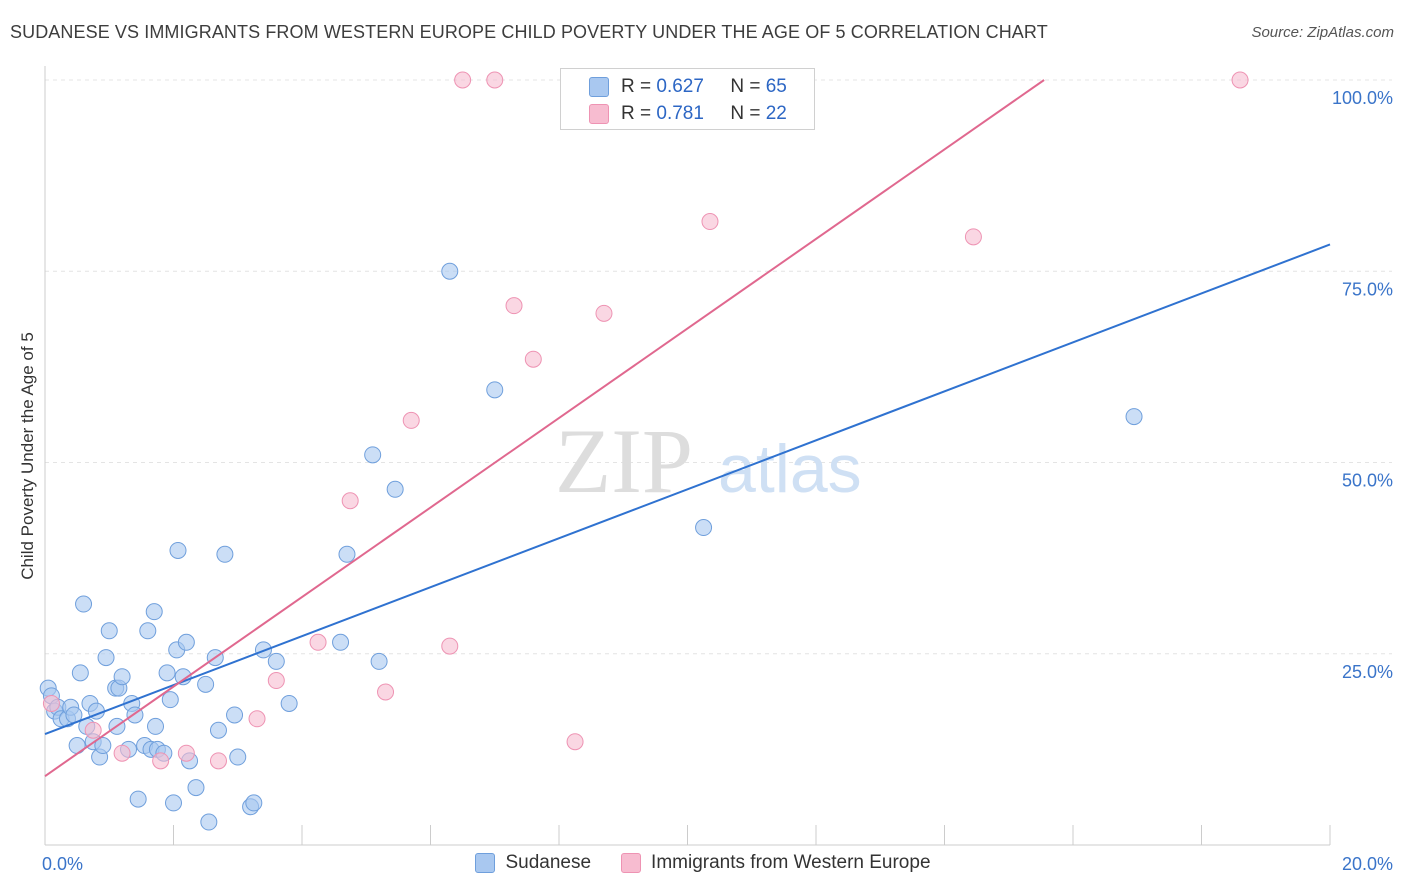 The image size is (1406, 892). What do you see at coordinates (776, 113) in the screenshot?
I see `n-value: 22` at bounding box center [776, 113].